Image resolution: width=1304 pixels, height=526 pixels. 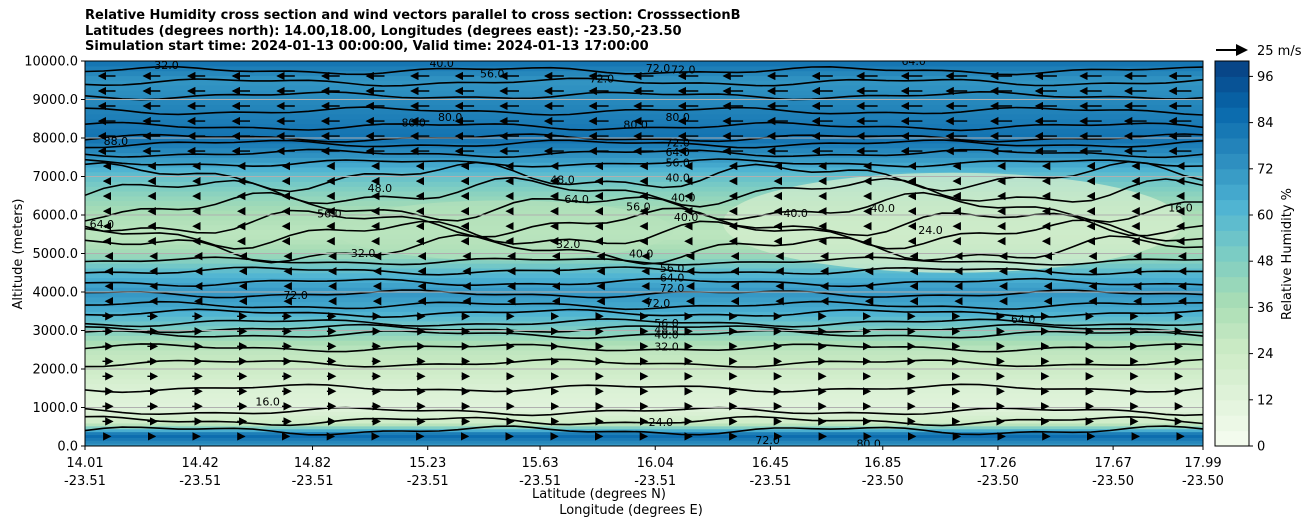 What do you see at coordinates (56, 408) in the screenshot?
I see `y-tick-label: 1000.0` at bounding box center [56, 408].